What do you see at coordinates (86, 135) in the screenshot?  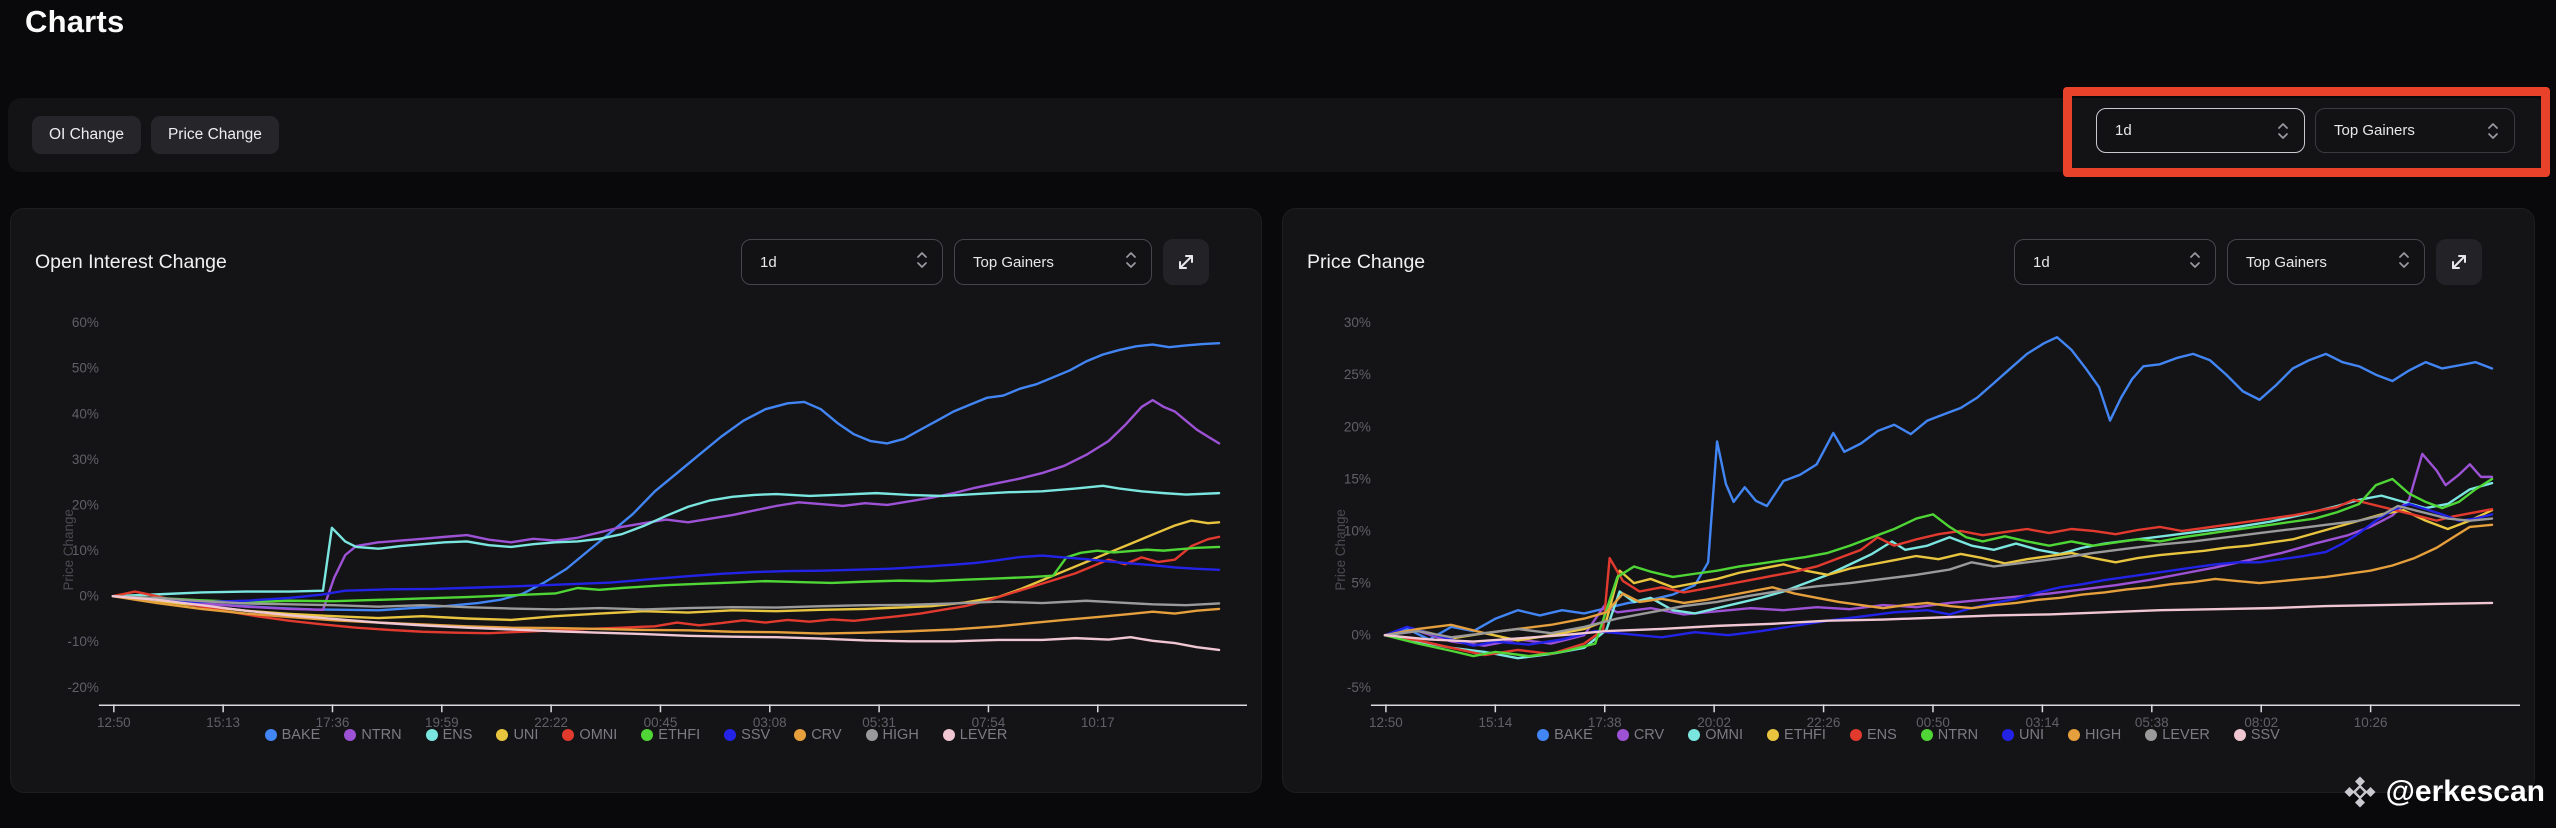 I see `oi-change-button: OI Change` at bounding box center [86, 135].